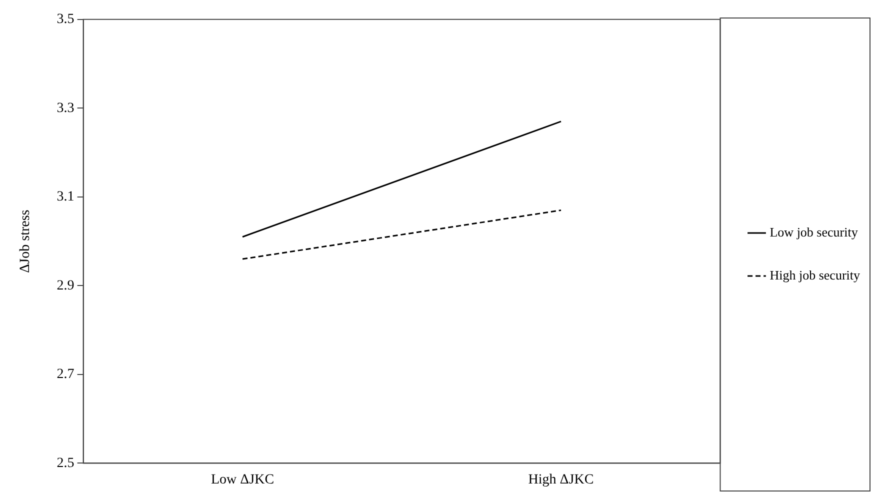 The width and height of the screenshot is (893, 504). Describe the element at coordinates (65, 286) in the screenshot. I see `y-tick-label: 2.9` at that location.